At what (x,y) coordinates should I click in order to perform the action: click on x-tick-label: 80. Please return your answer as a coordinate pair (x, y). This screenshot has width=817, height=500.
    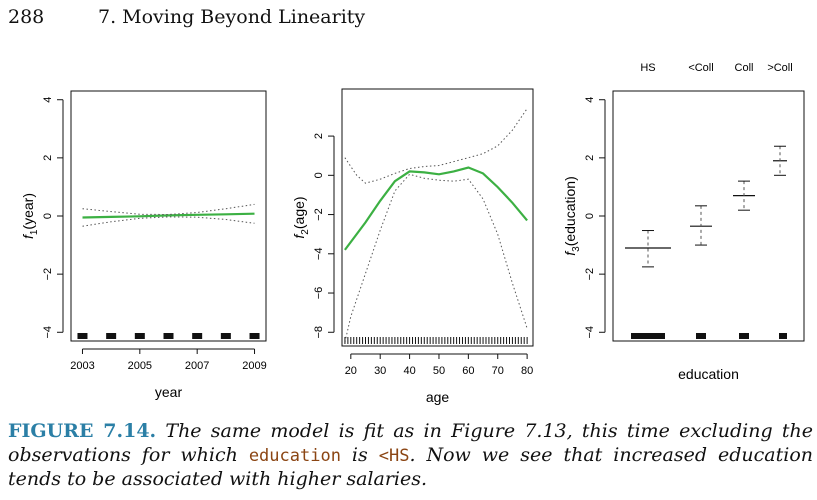
    Looking at the image, I should click on (527, 371).